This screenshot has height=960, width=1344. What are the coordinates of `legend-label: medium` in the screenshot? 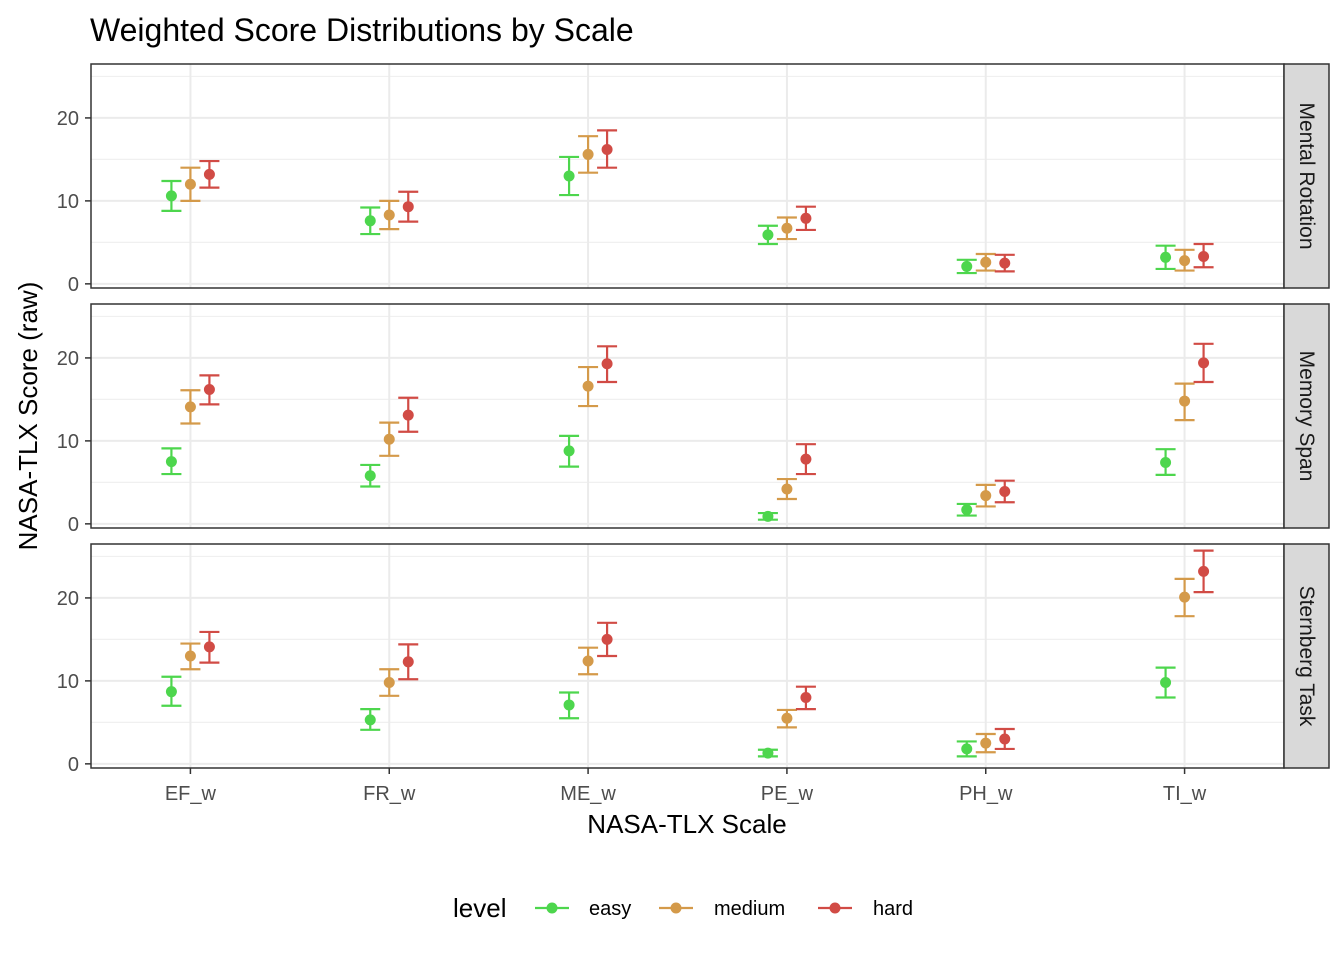 It's located at (749, 909).